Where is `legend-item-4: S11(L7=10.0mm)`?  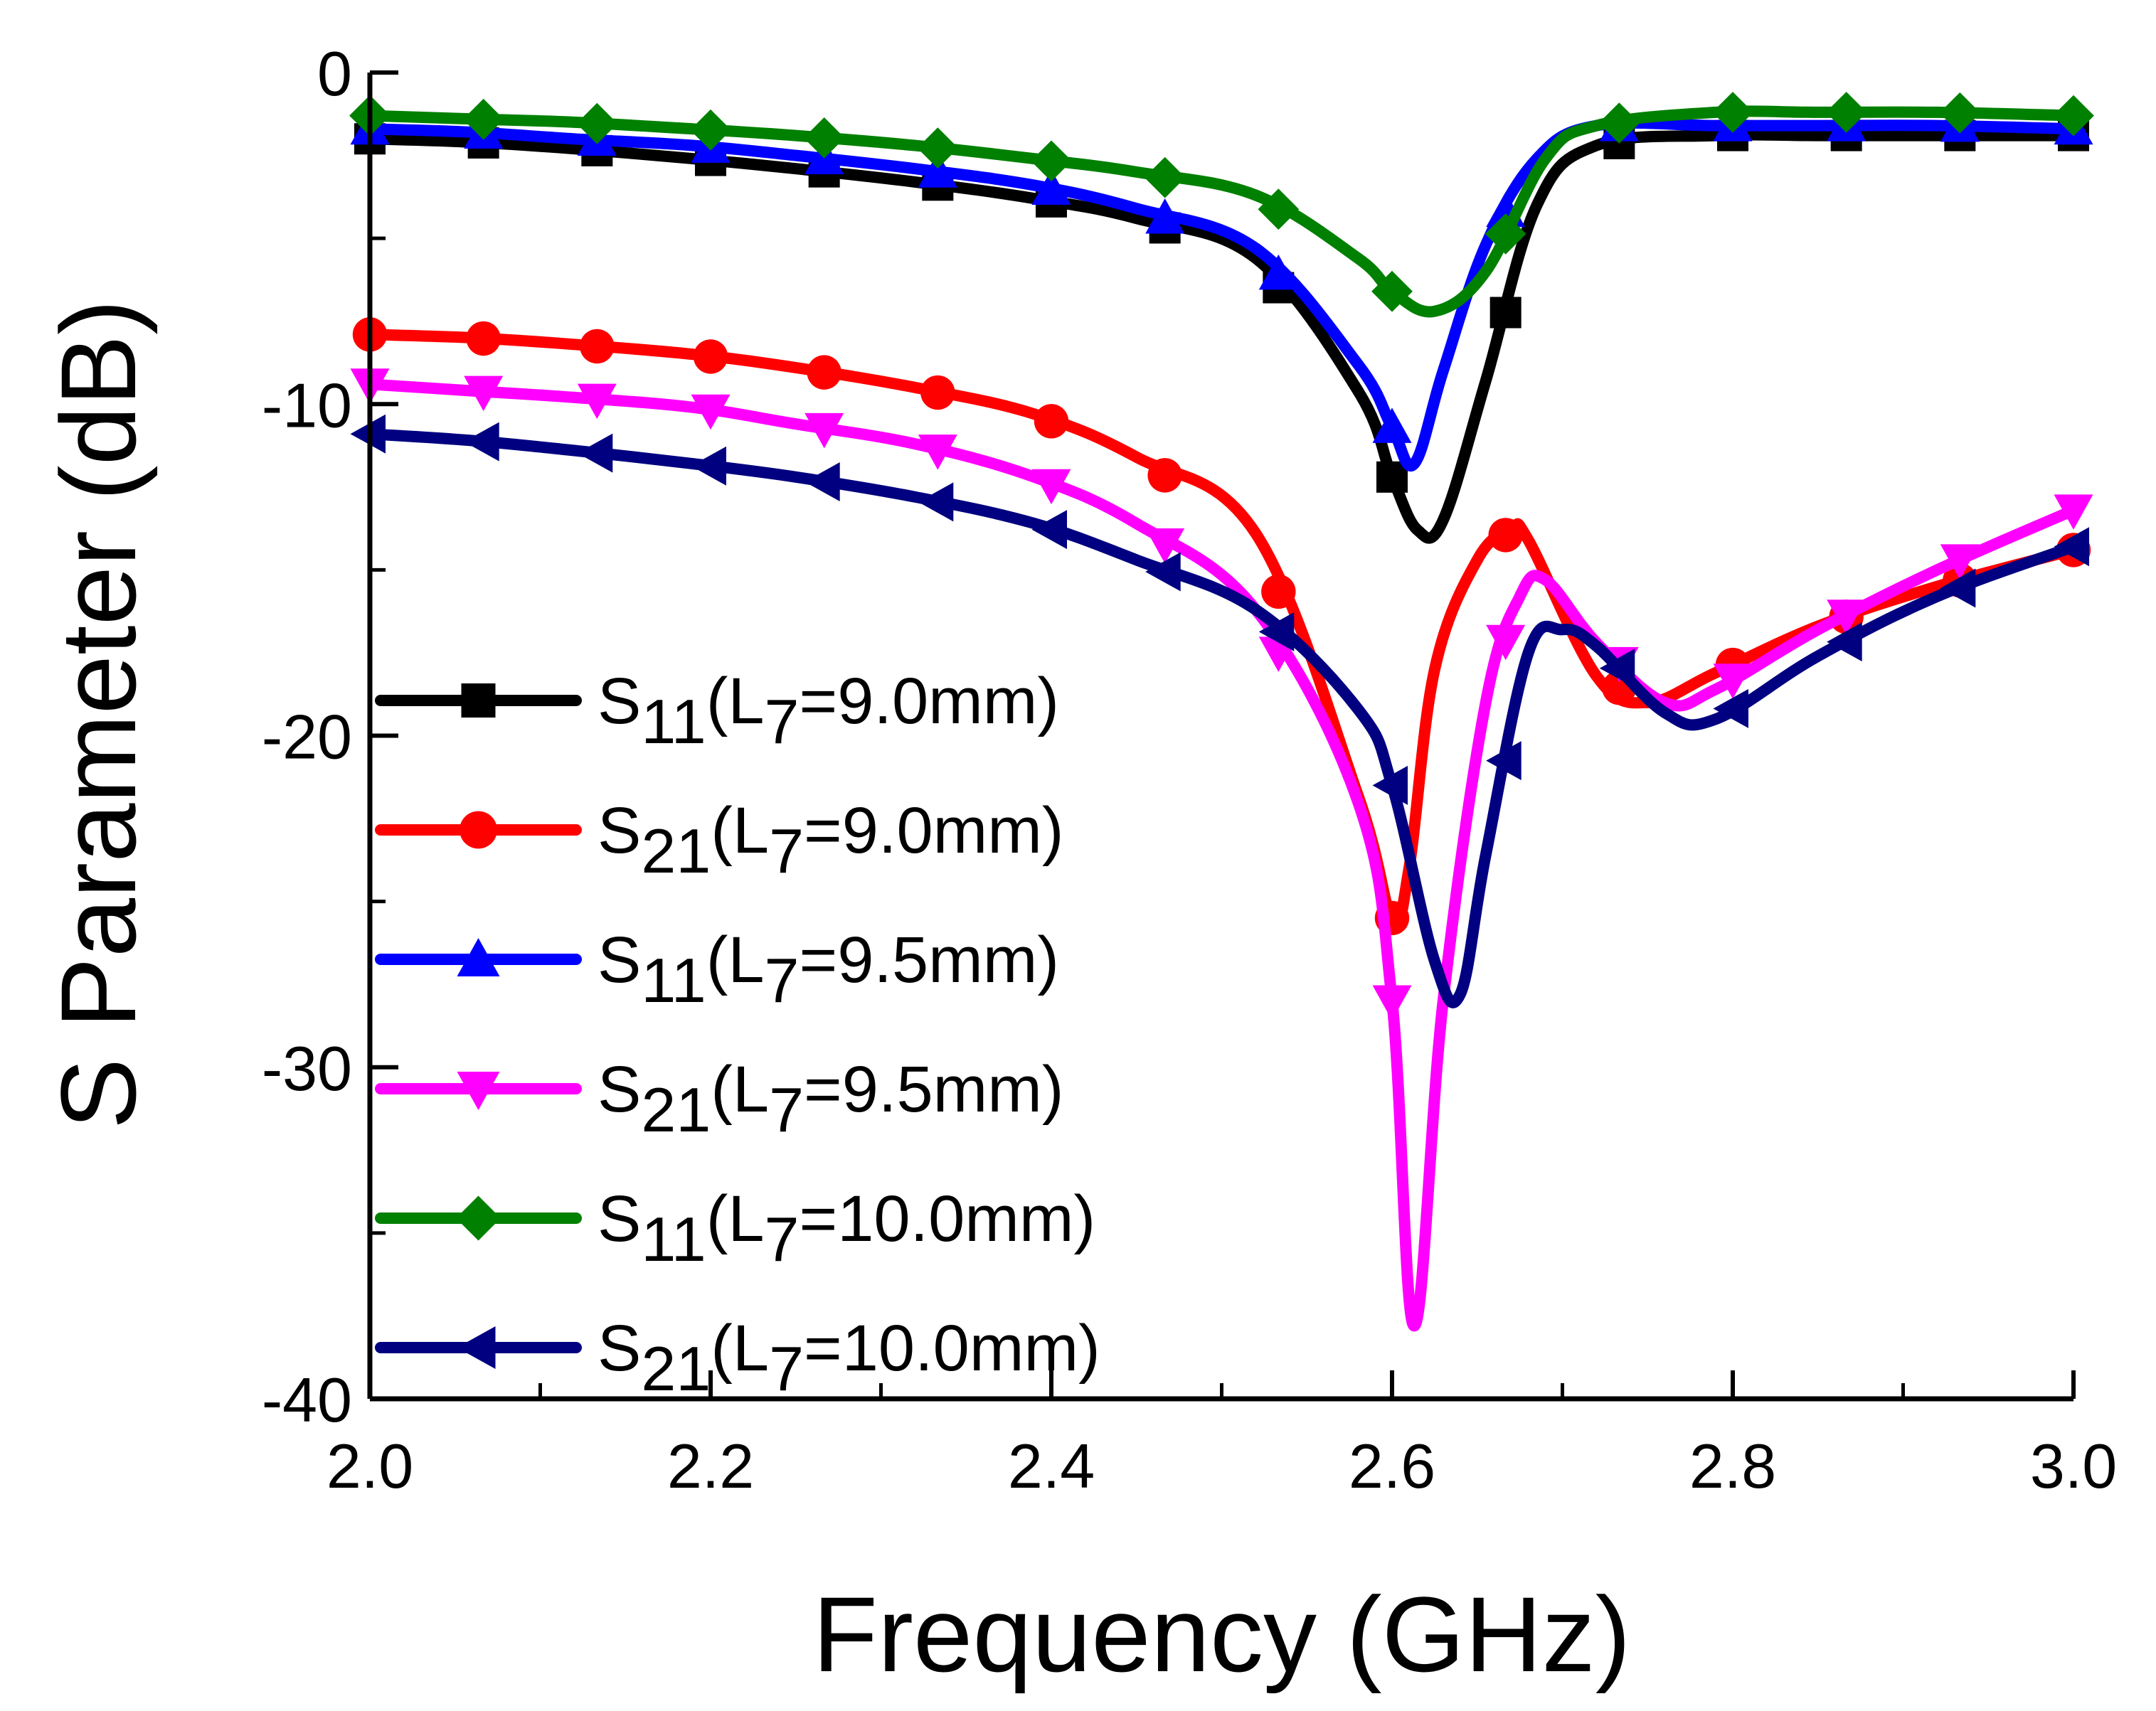 legend-item-4: S11(L7=10.0mm) is located at coordinates (735, 1228).